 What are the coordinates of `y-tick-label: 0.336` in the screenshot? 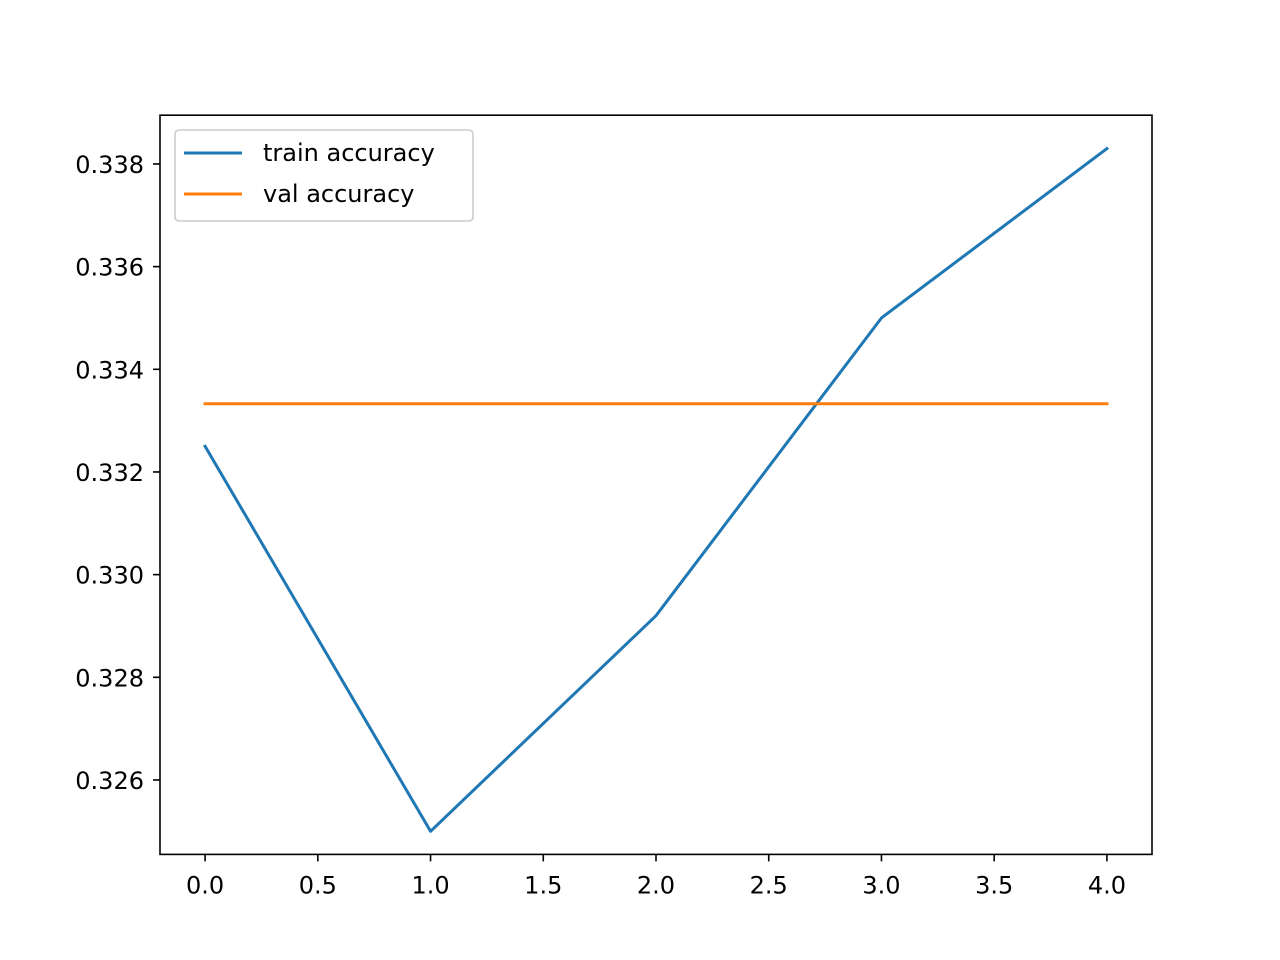 It's located at (109, 268).